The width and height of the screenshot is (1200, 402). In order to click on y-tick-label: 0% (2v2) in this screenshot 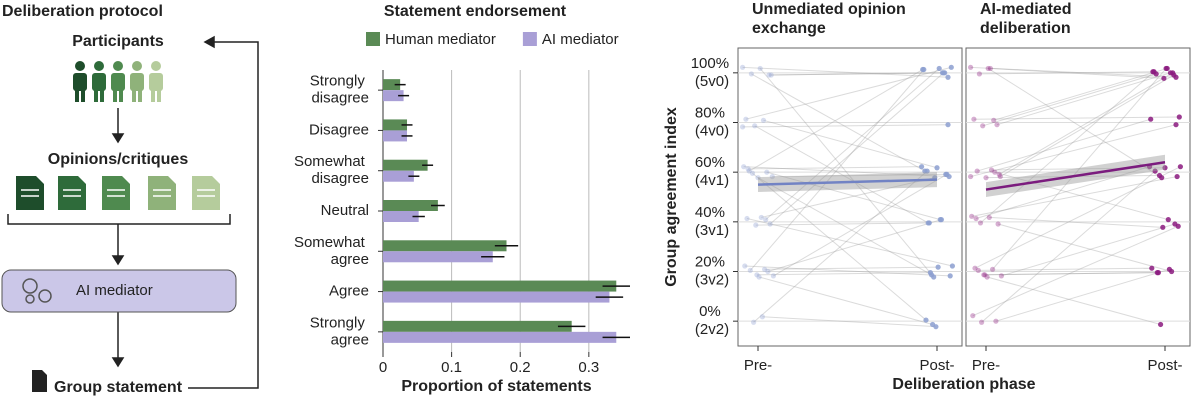, I will do `click(712, 320)`.